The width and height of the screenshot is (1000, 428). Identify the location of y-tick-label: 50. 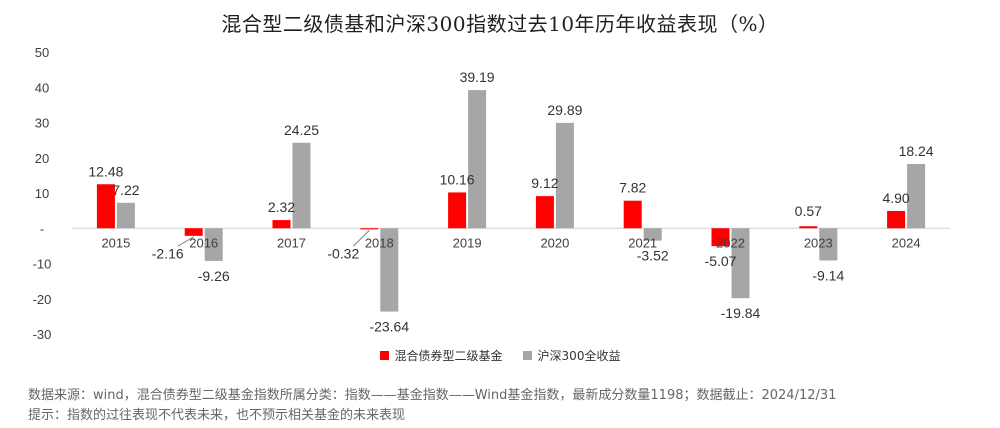
(42, 52).